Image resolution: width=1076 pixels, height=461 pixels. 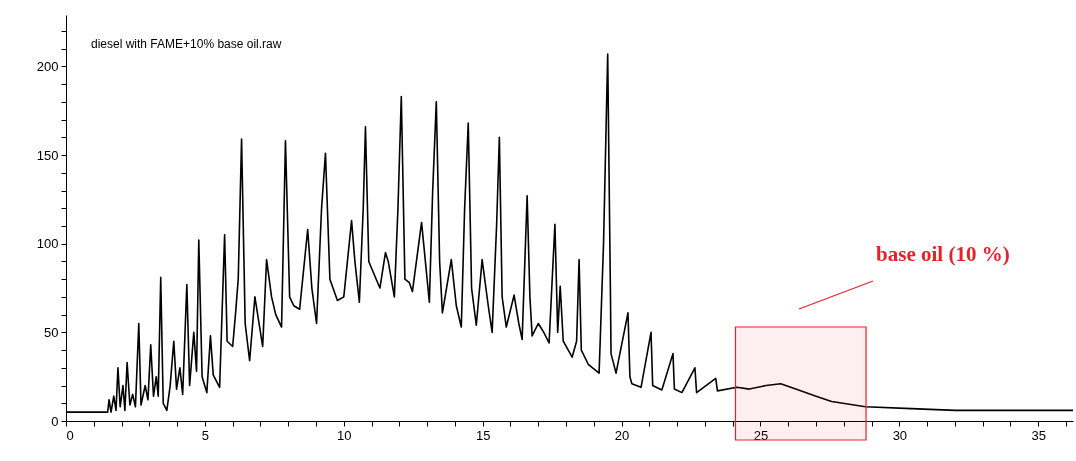 I want to click on y-tick-label: 200, so click(x=47, y=66).